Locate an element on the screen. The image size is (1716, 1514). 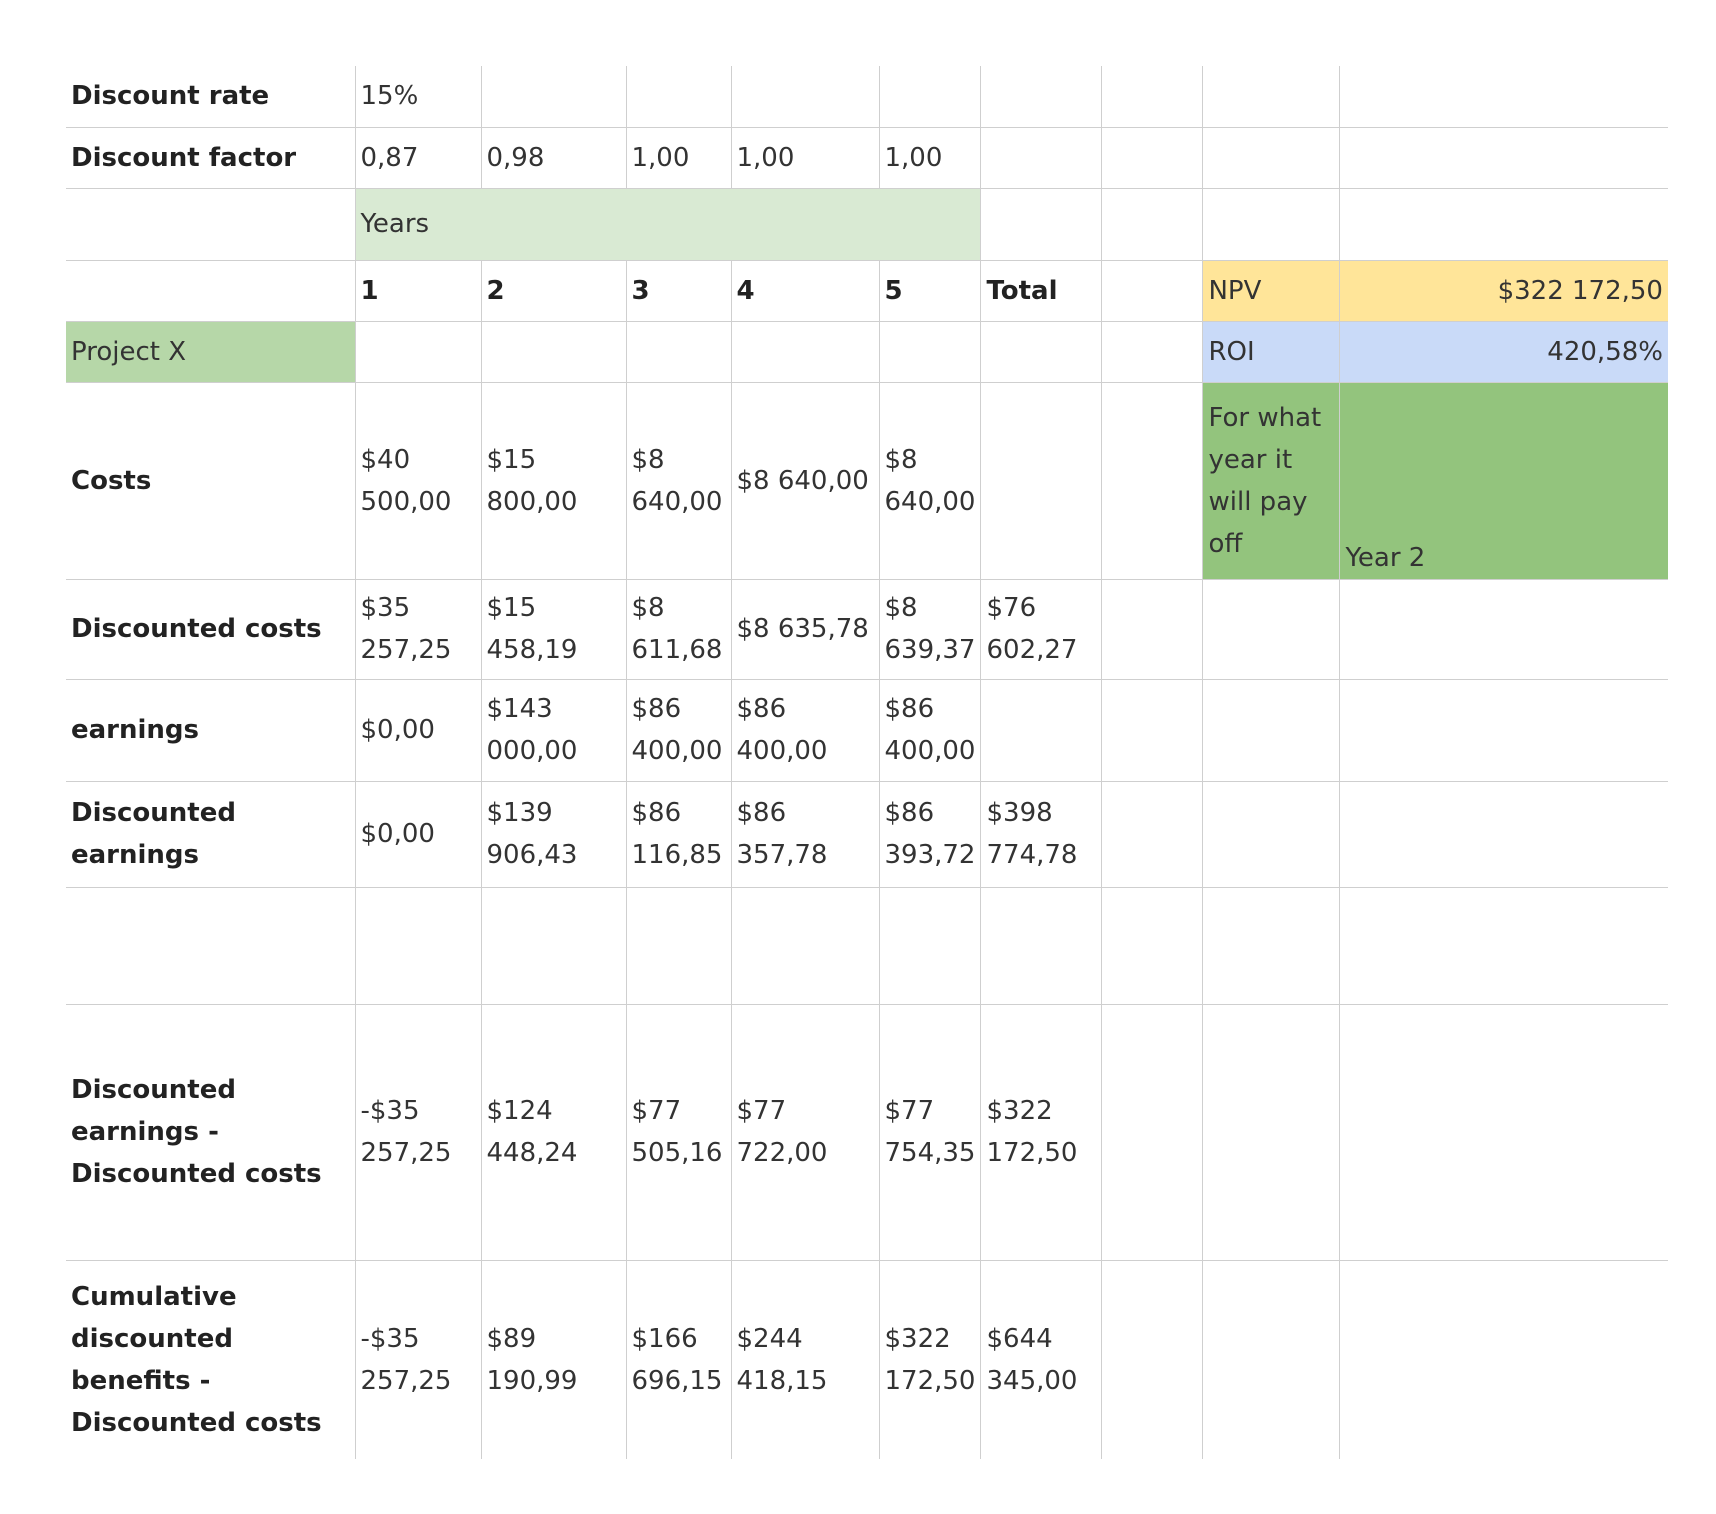
roi-label: ROI is located at coordinates (1271, 352).